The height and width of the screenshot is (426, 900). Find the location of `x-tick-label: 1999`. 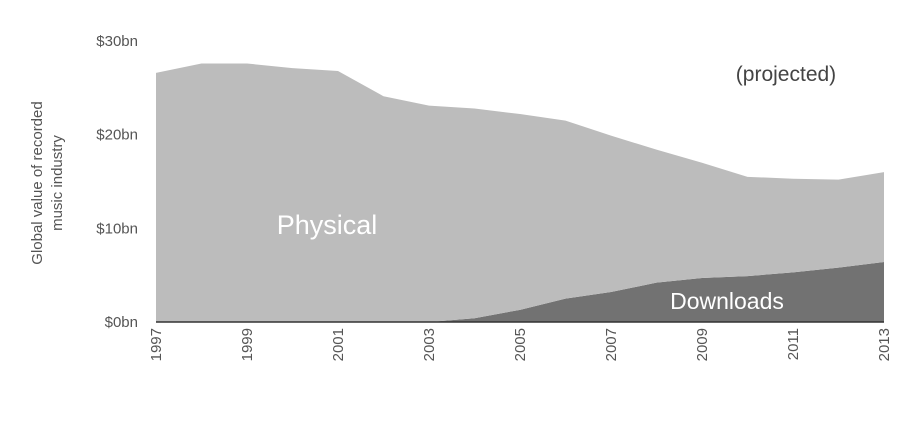

x-tick-label: 1999 is located at coordinates (247, 344).